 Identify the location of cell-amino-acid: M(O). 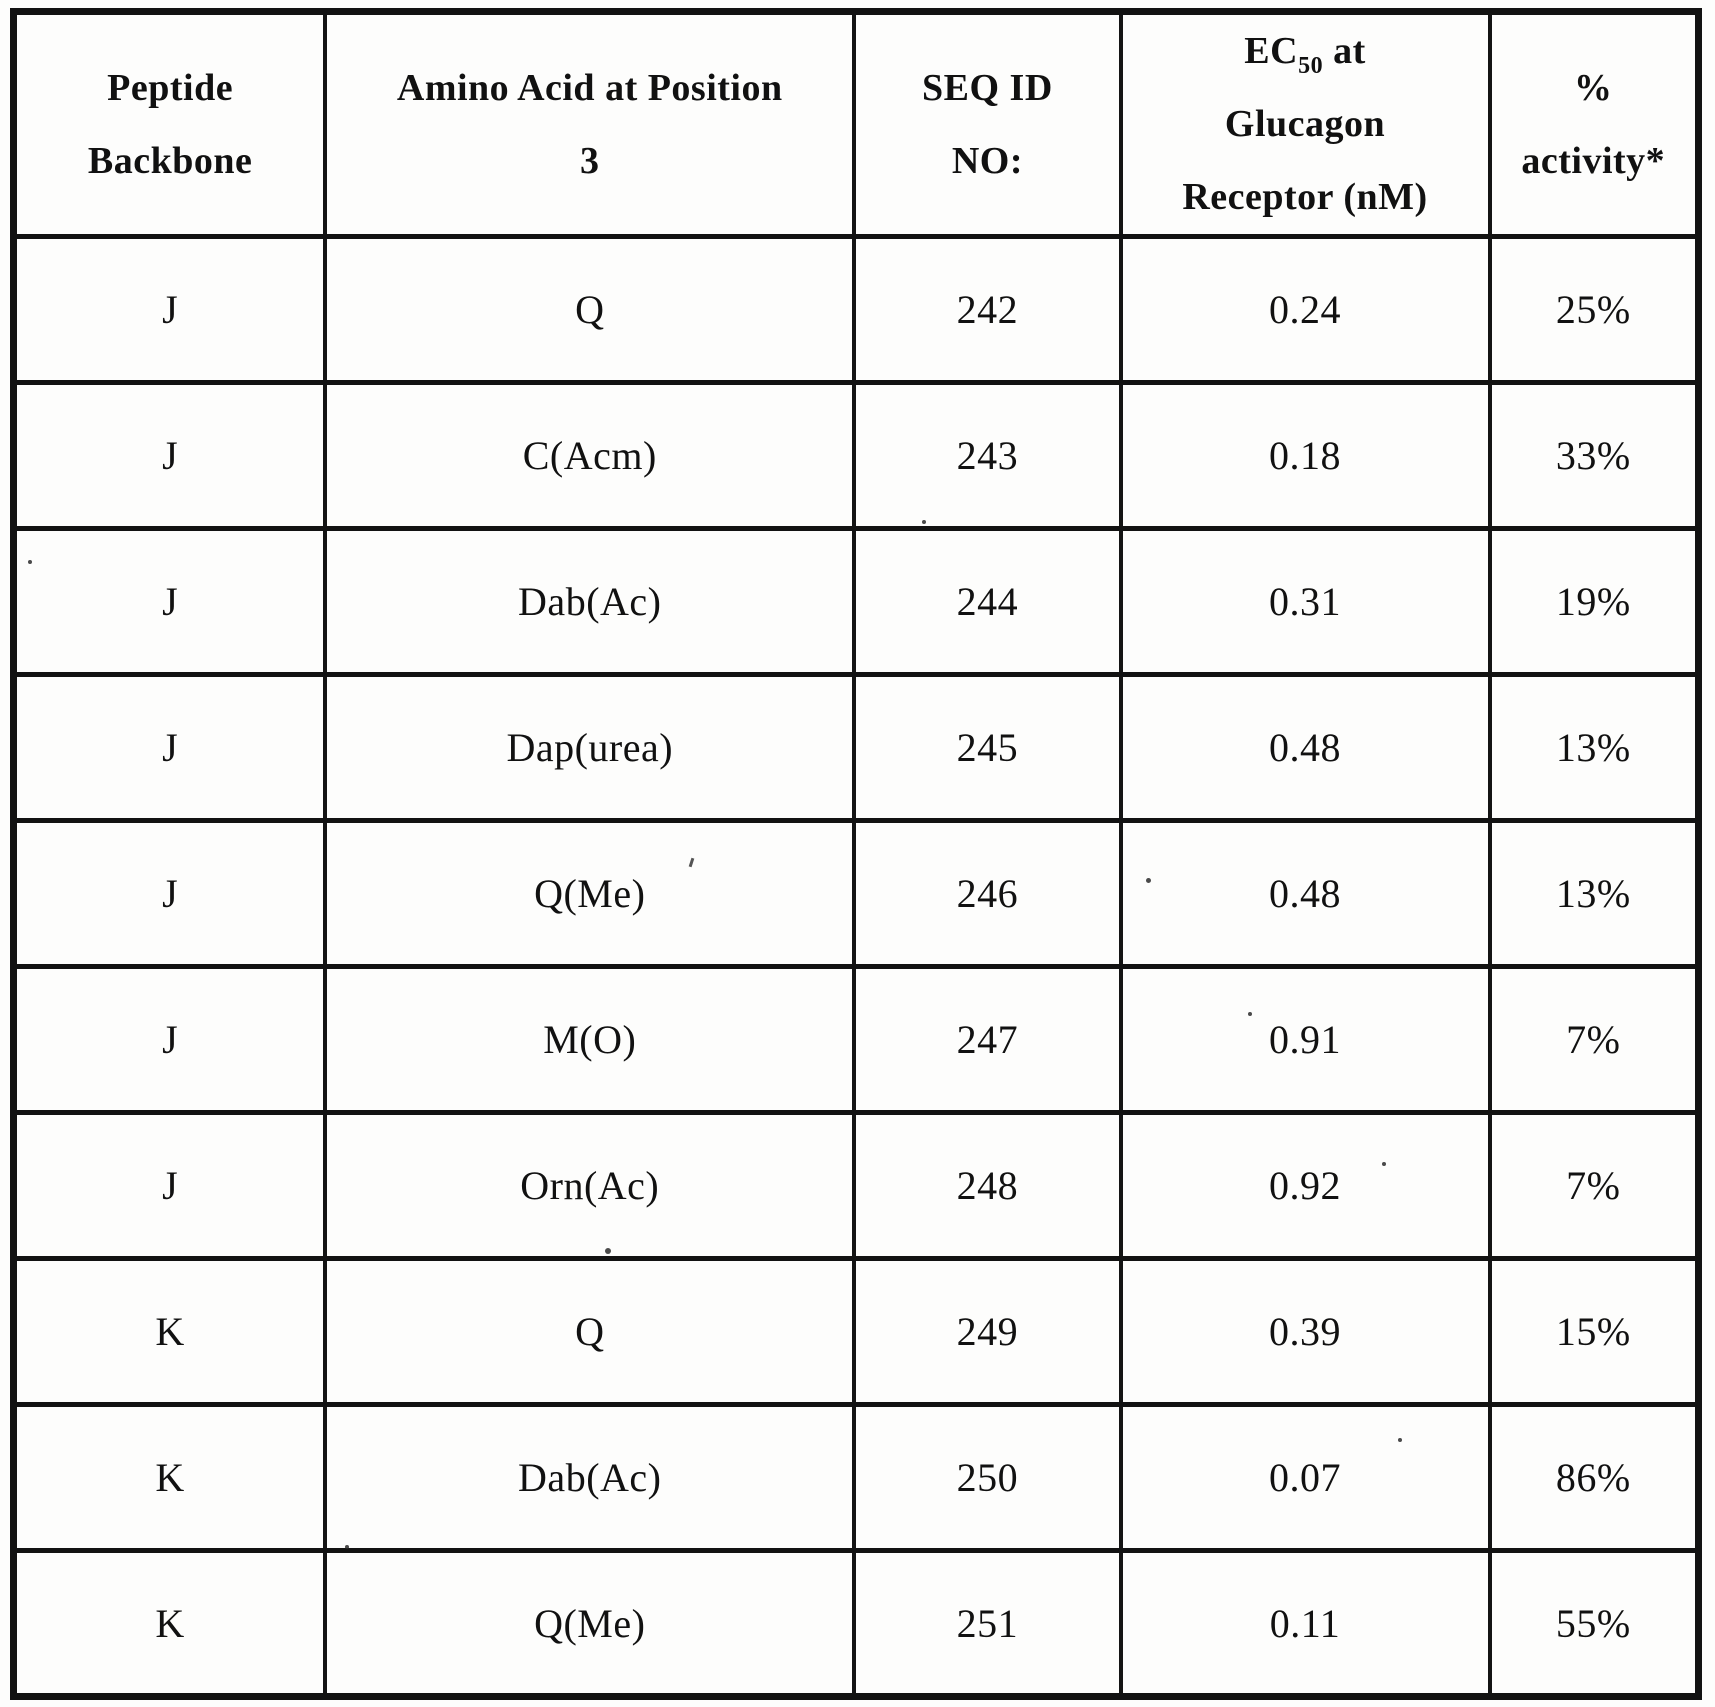
(590, 1039).